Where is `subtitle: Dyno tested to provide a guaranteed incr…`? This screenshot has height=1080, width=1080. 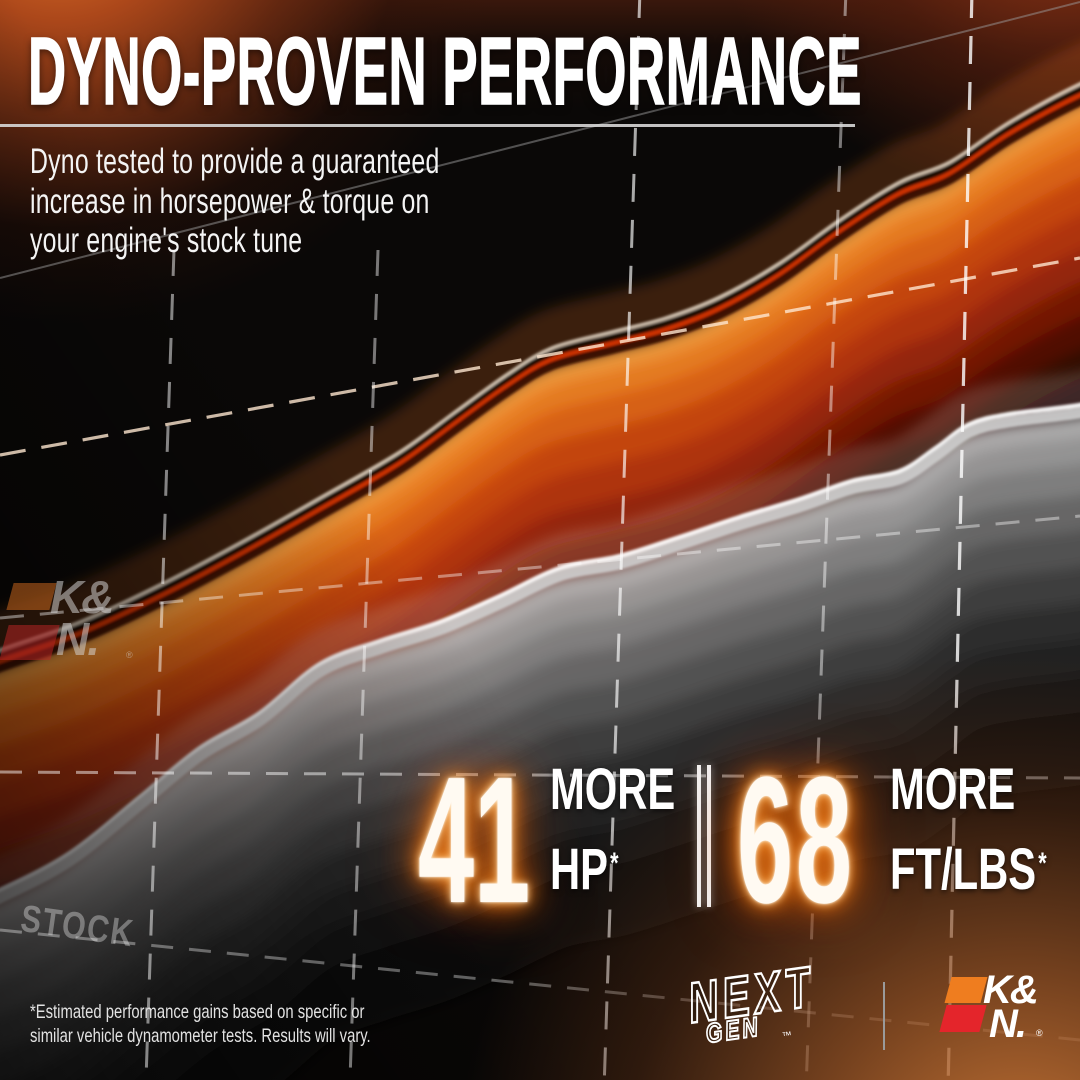
subtitle: Dyno tested to provide a guaranteed incr… is located at coordinates (318, 201).